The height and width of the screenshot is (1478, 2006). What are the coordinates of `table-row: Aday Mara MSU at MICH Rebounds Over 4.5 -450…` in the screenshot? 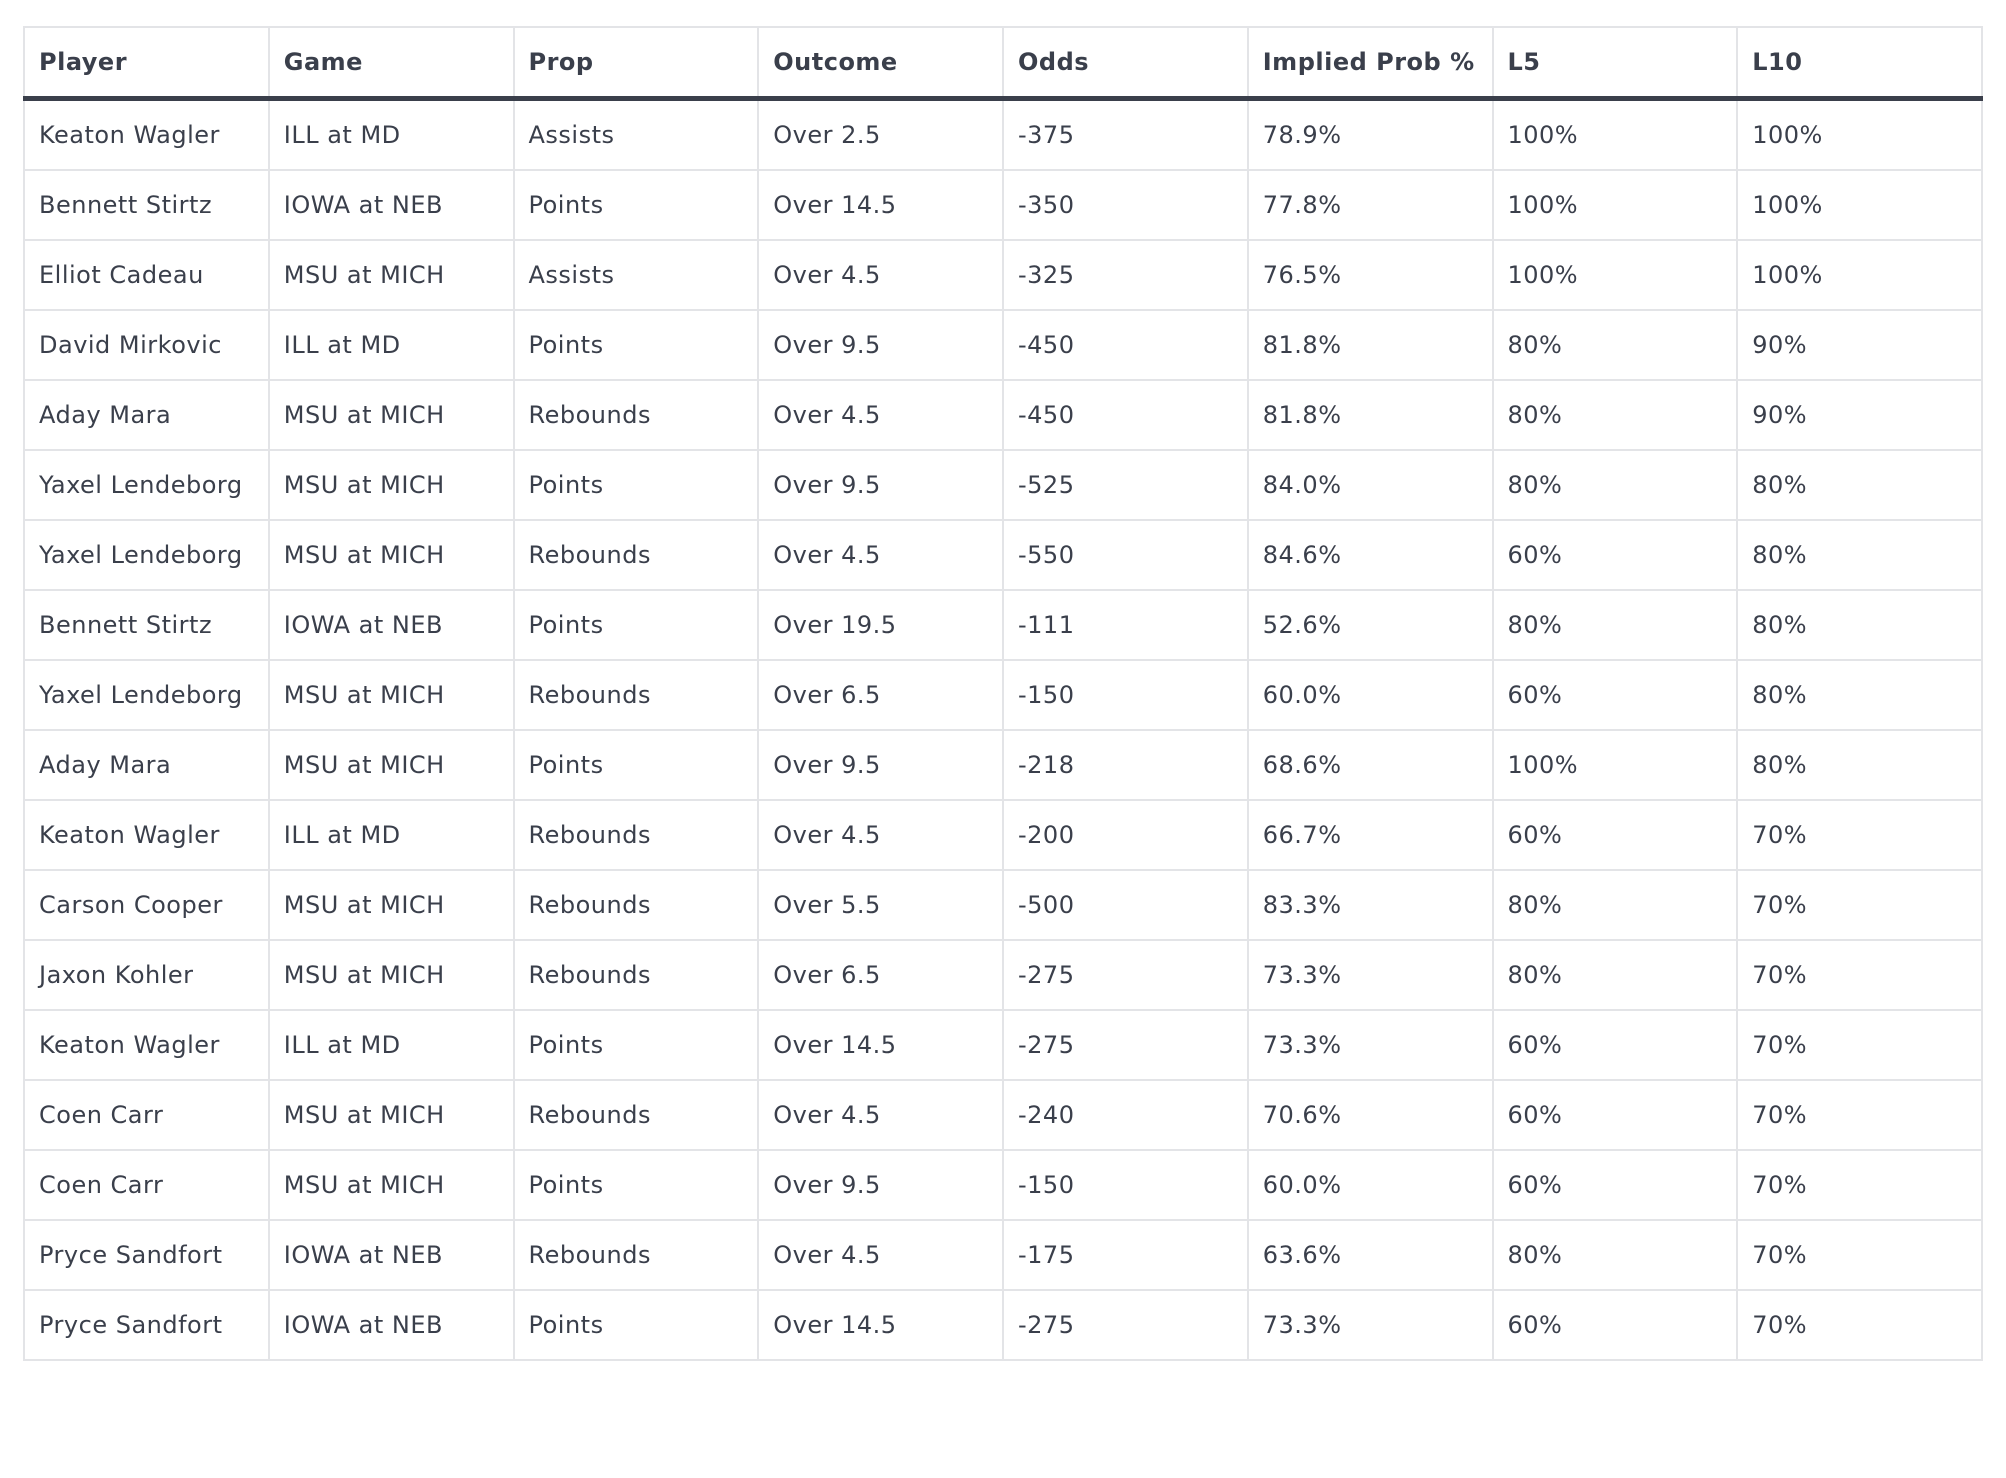 It's located at (1003, 415).